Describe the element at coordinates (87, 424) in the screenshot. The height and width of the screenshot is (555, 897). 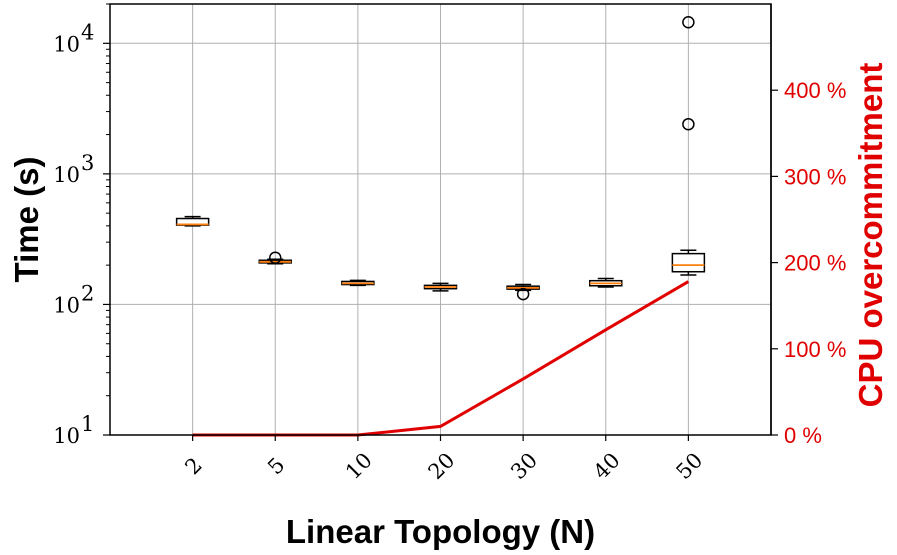
I see `y-tick-exponent: 1` at that location.